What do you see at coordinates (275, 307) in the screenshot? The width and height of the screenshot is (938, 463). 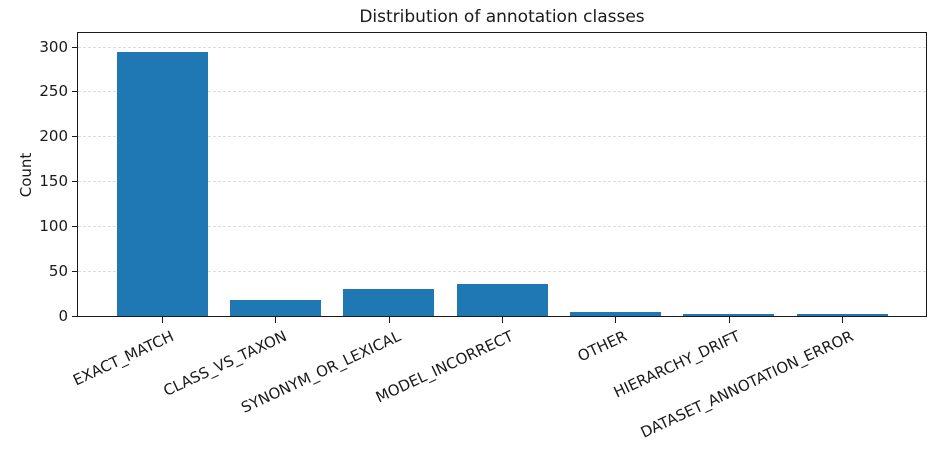 I see `bar-class_vs_taxon` at bounding box center [275, 307].